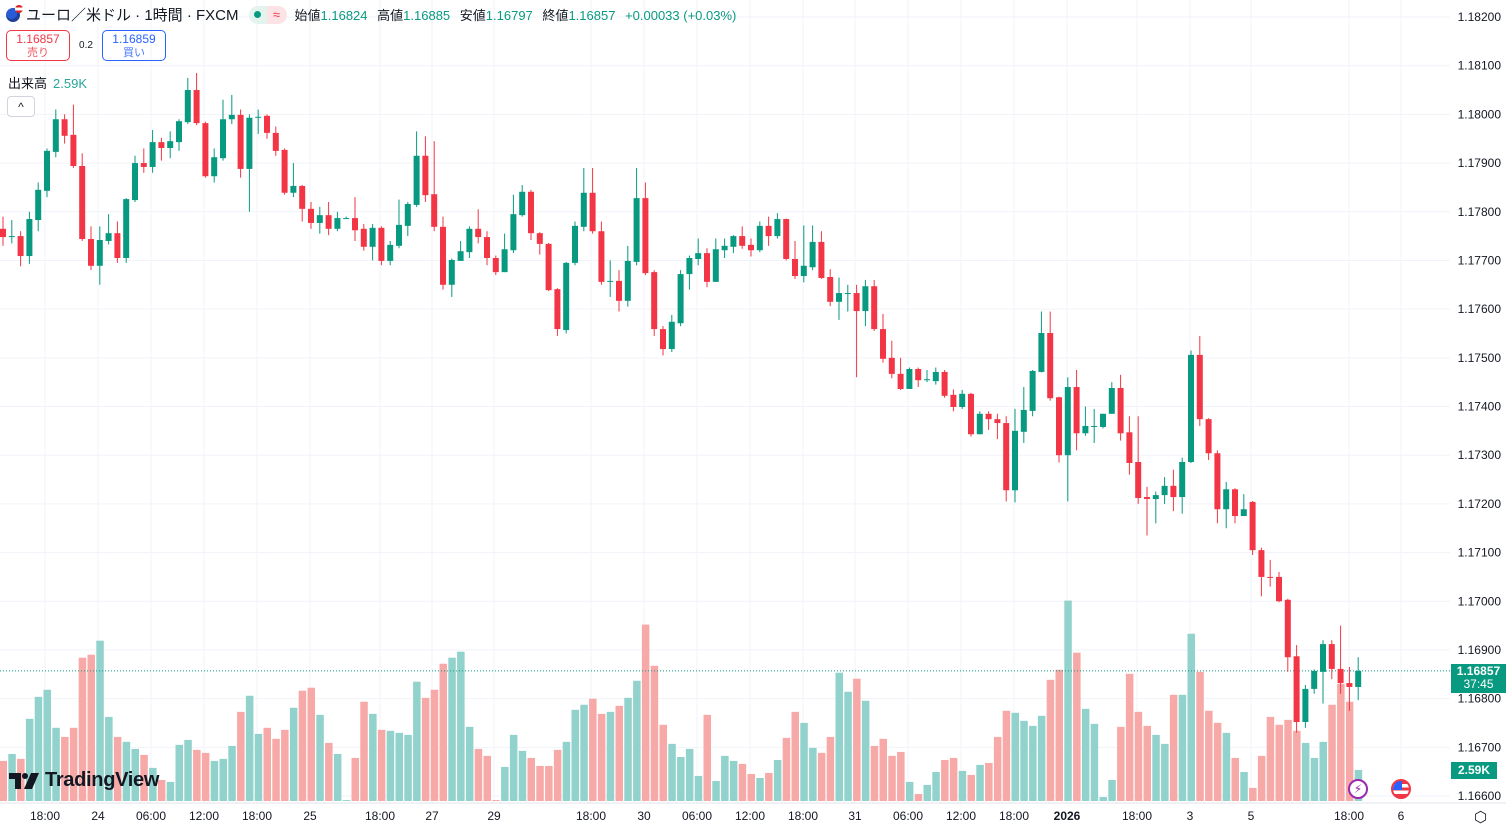  Describe the element at coordinates (1480, 309) in the screenshot. I see `price-tick-label: 1.17600` at that location.